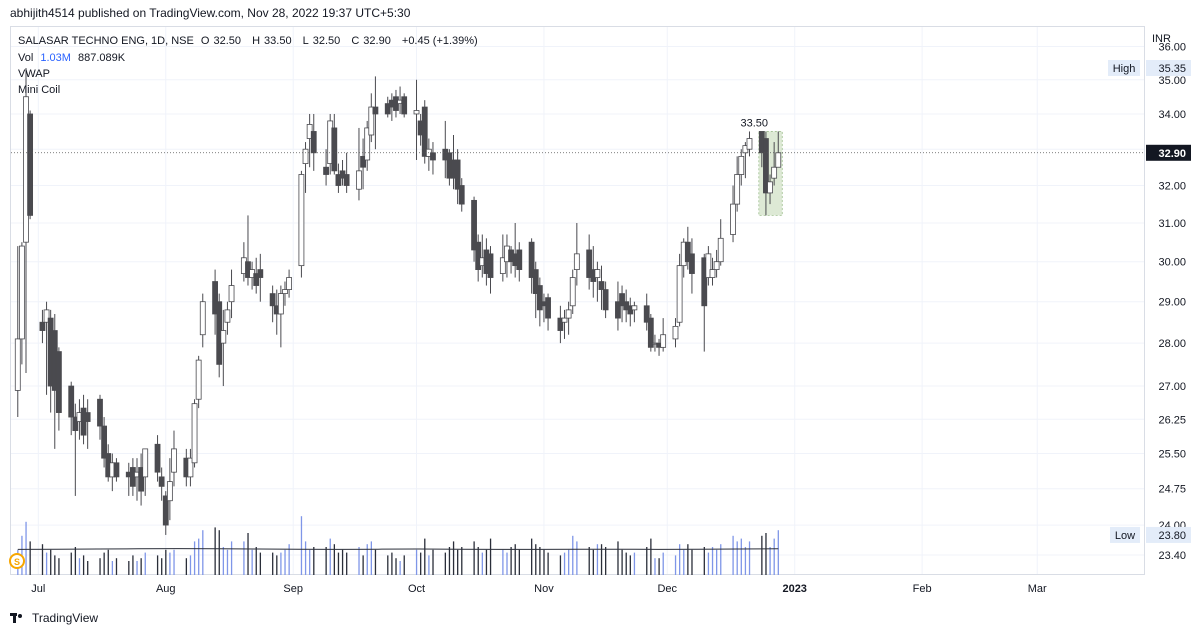 The width and height of the screenshot is (1200, 635). I want to click on tradingview-logo-icon, so click(19, 618).